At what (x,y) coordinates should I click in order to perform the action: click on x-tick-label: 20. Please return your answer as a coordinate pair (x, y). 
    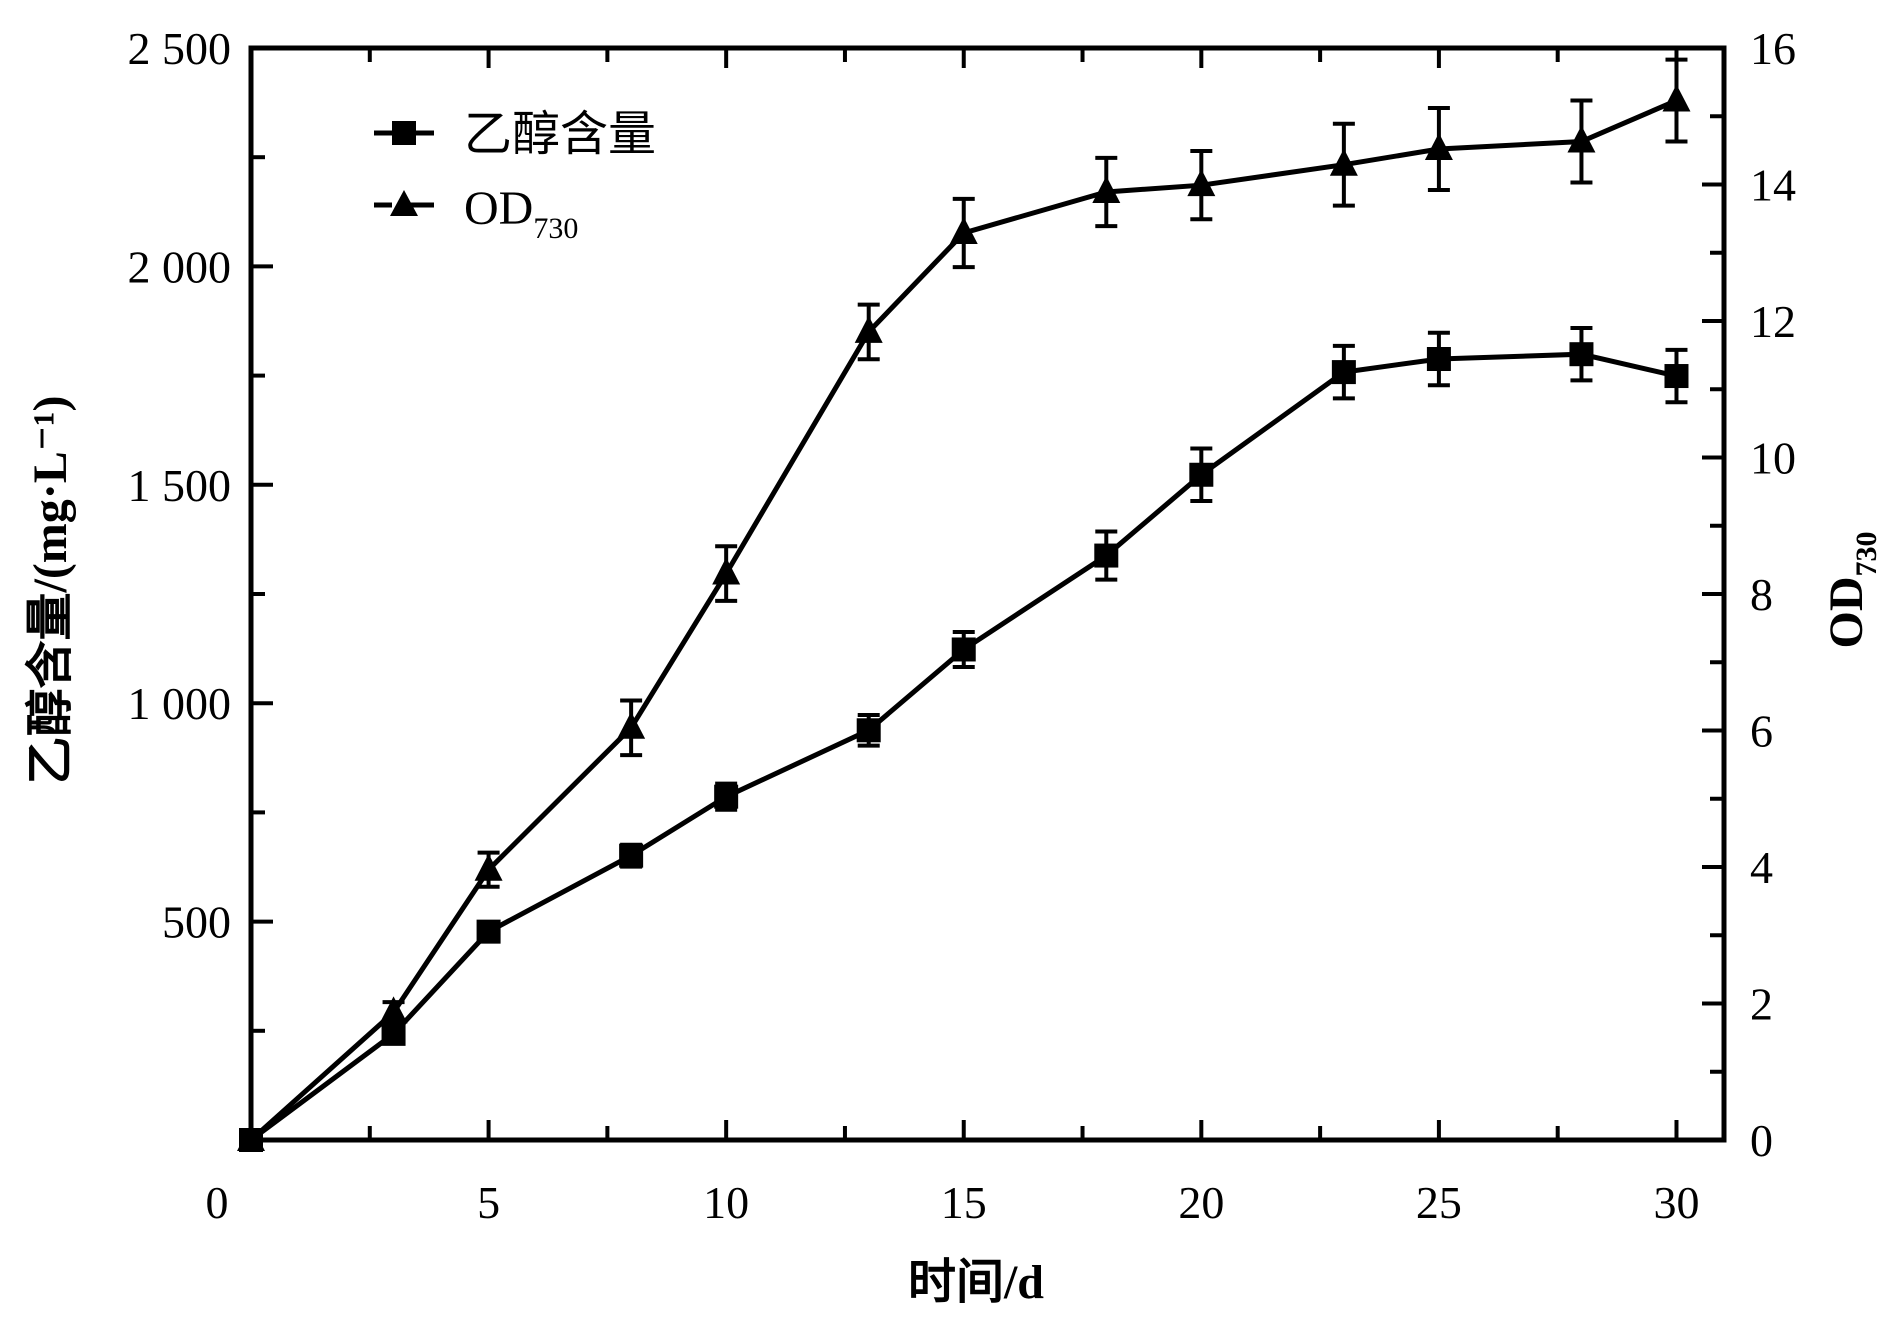
    Looking at the image, I should click on (1201, 1202).